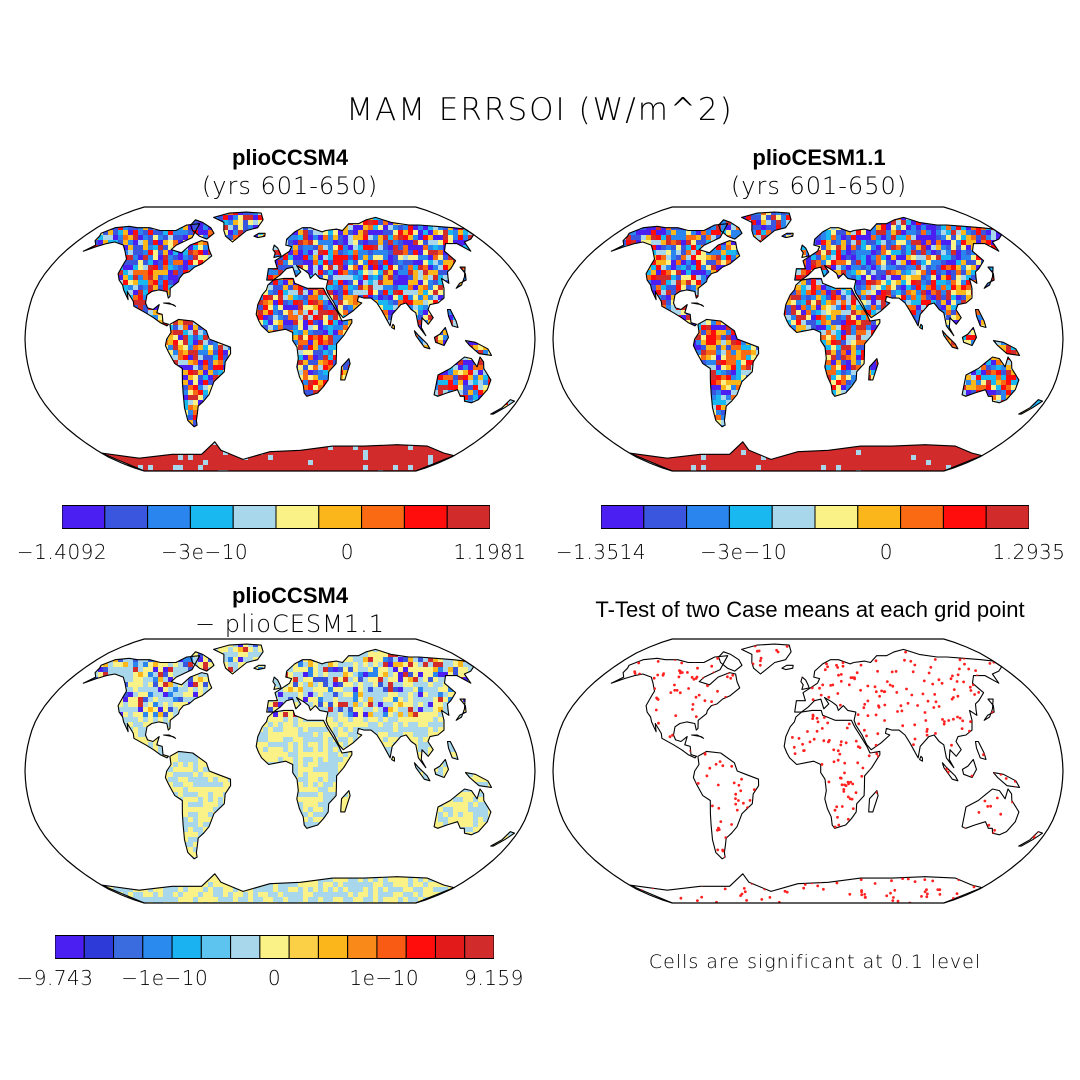 This screenshot has width=1080, height=1080. What do you see at coordinates (384, 978) in the screenshot?
I see `colorbar-tick-label: 1e−10` at bounding box center [384, 978].